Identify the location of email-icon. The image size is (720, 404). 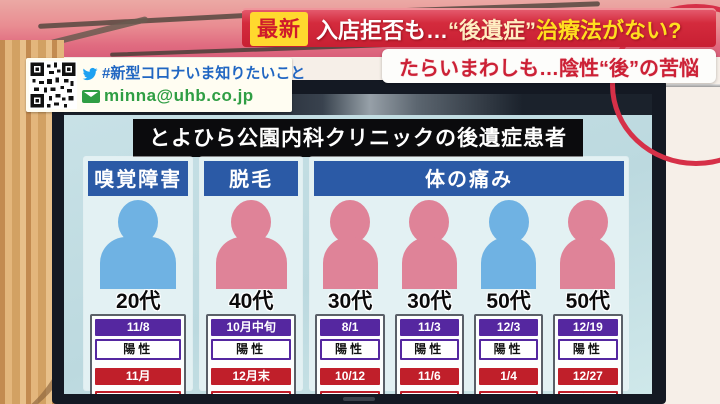
(91, 96).